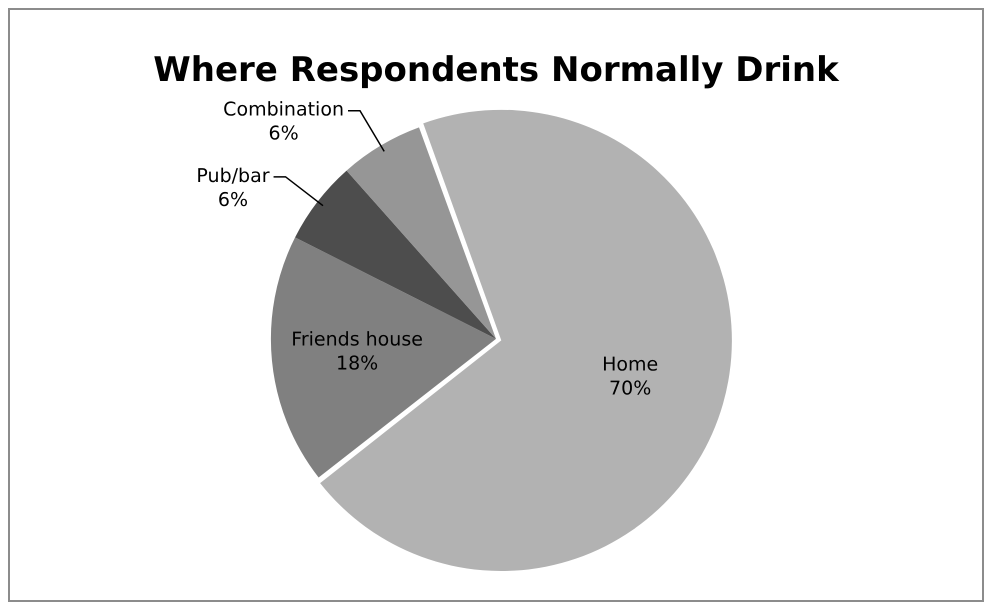 This screenshot has width=994, height=610. I want to click on data-label: 70%, so click(630, 388).